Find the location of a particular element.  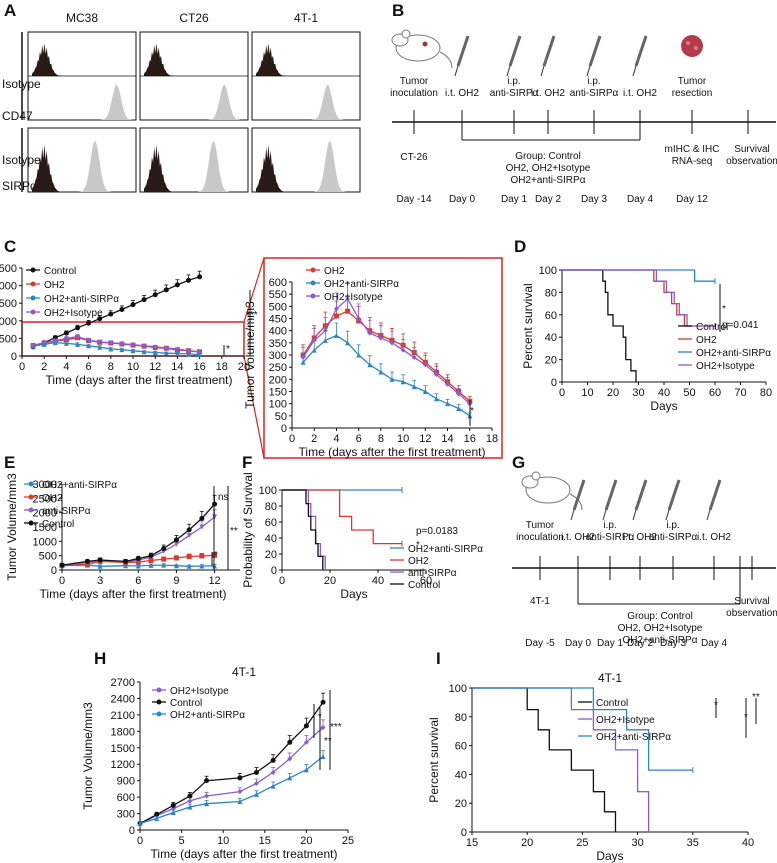

x-tick-label: 20 is located at coordinates (613, 393).